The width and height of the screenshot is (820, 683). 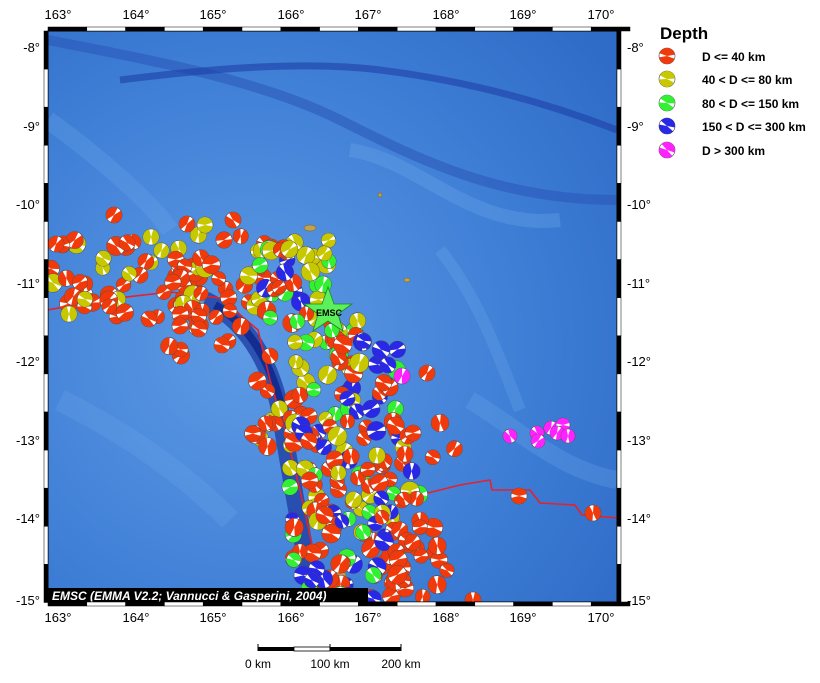 What do you see at coordinates (400, 664) in the screenshot?
I see `scale-label: 200 km` at bounding box center [400, 664].